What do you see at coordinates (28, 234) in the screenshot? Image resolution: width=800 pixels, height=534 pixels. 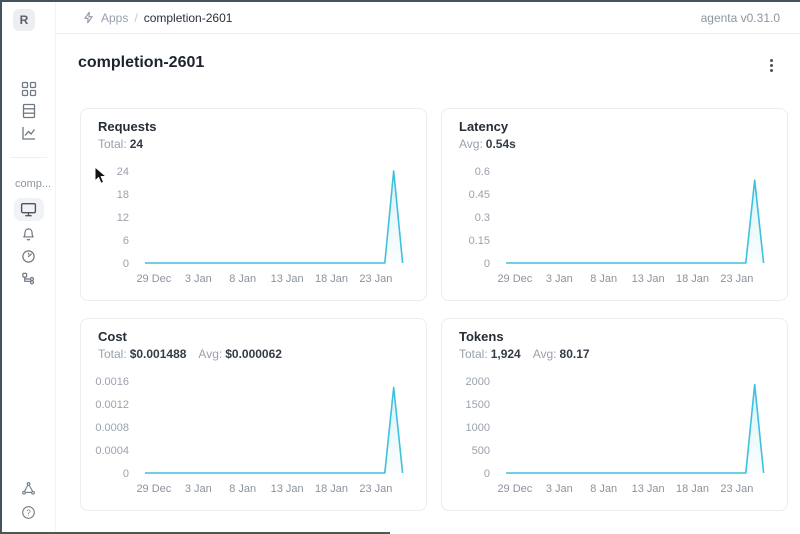 I see `bell-icon` at bounding box center [28, 234].